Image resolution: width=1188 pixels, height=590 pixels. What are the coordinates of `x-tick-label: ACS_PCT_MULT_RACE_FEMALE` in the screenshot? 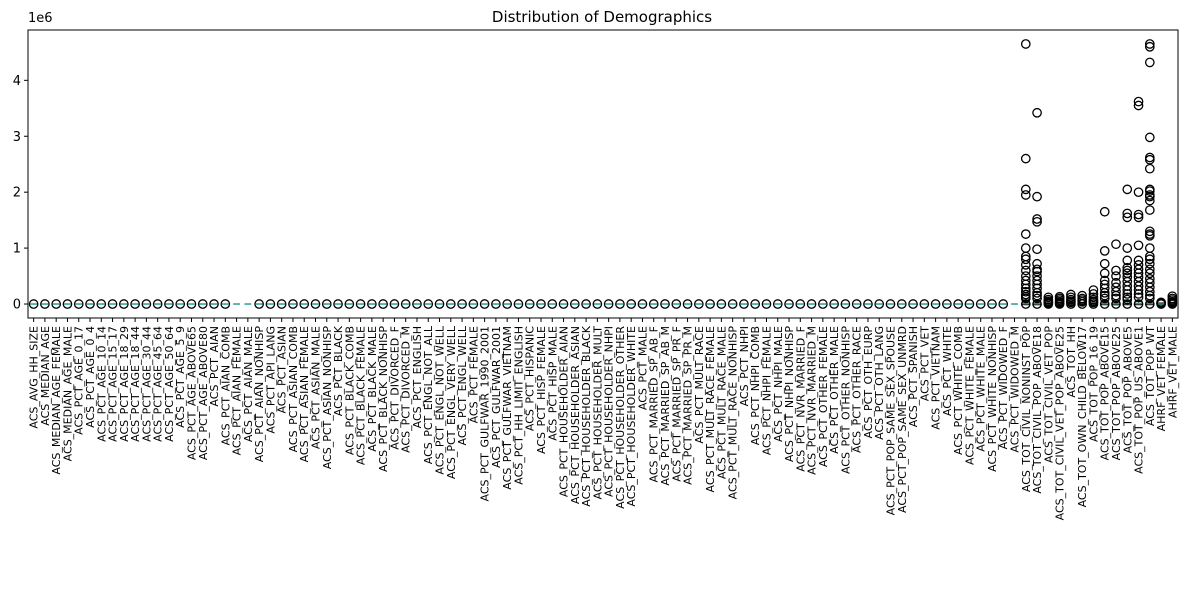 It's located at (710, 409).